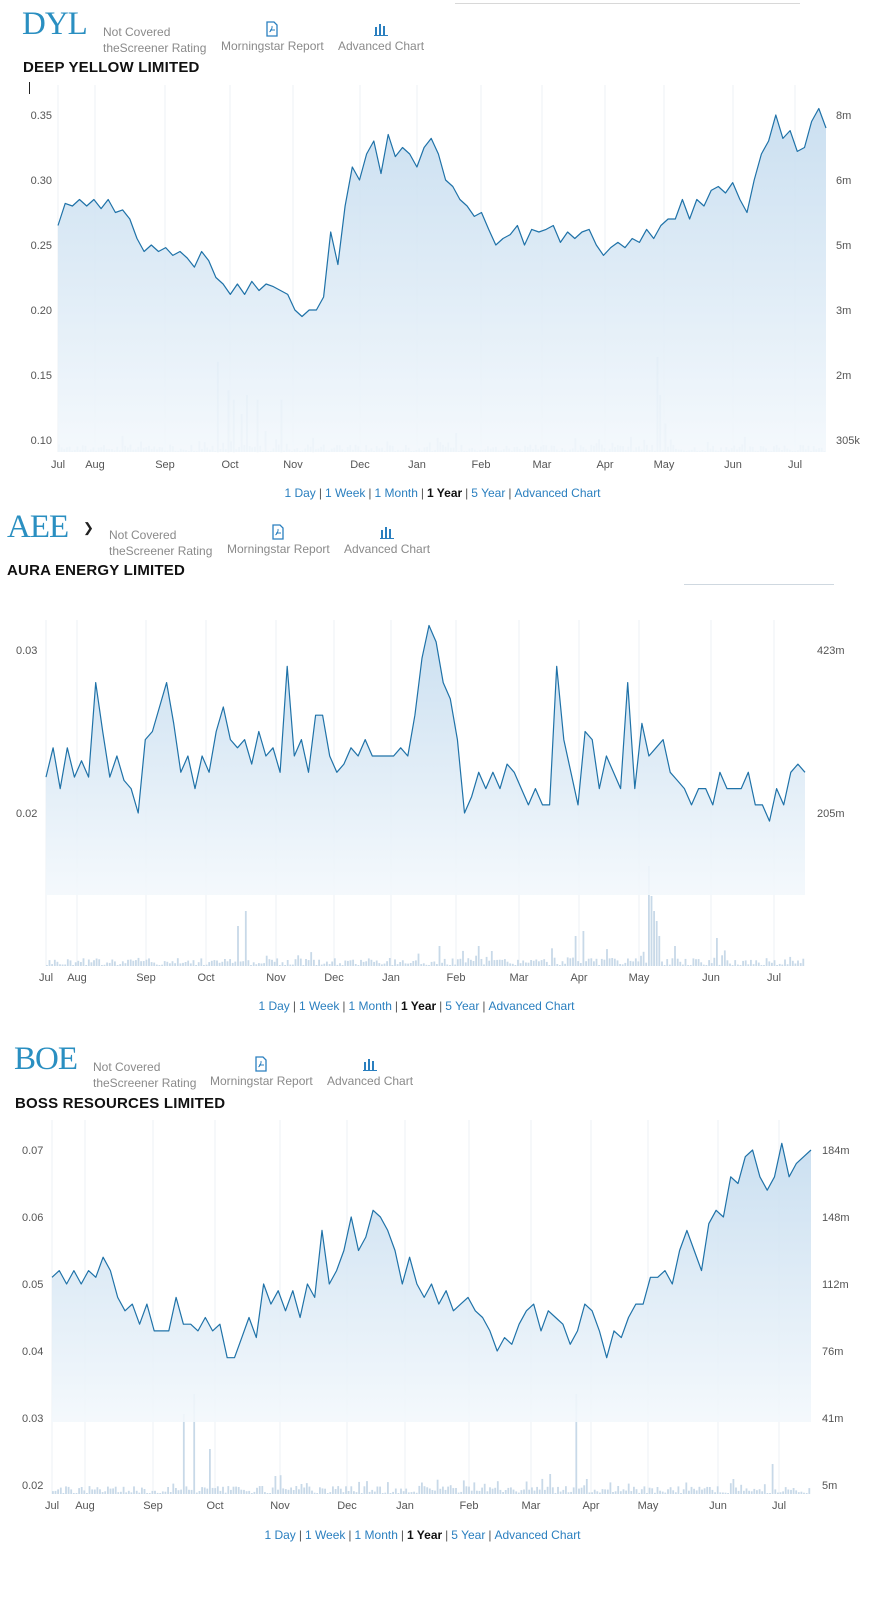 The image size is (885, 1608). I want to click on month-label: Jul, so click(58, 465).